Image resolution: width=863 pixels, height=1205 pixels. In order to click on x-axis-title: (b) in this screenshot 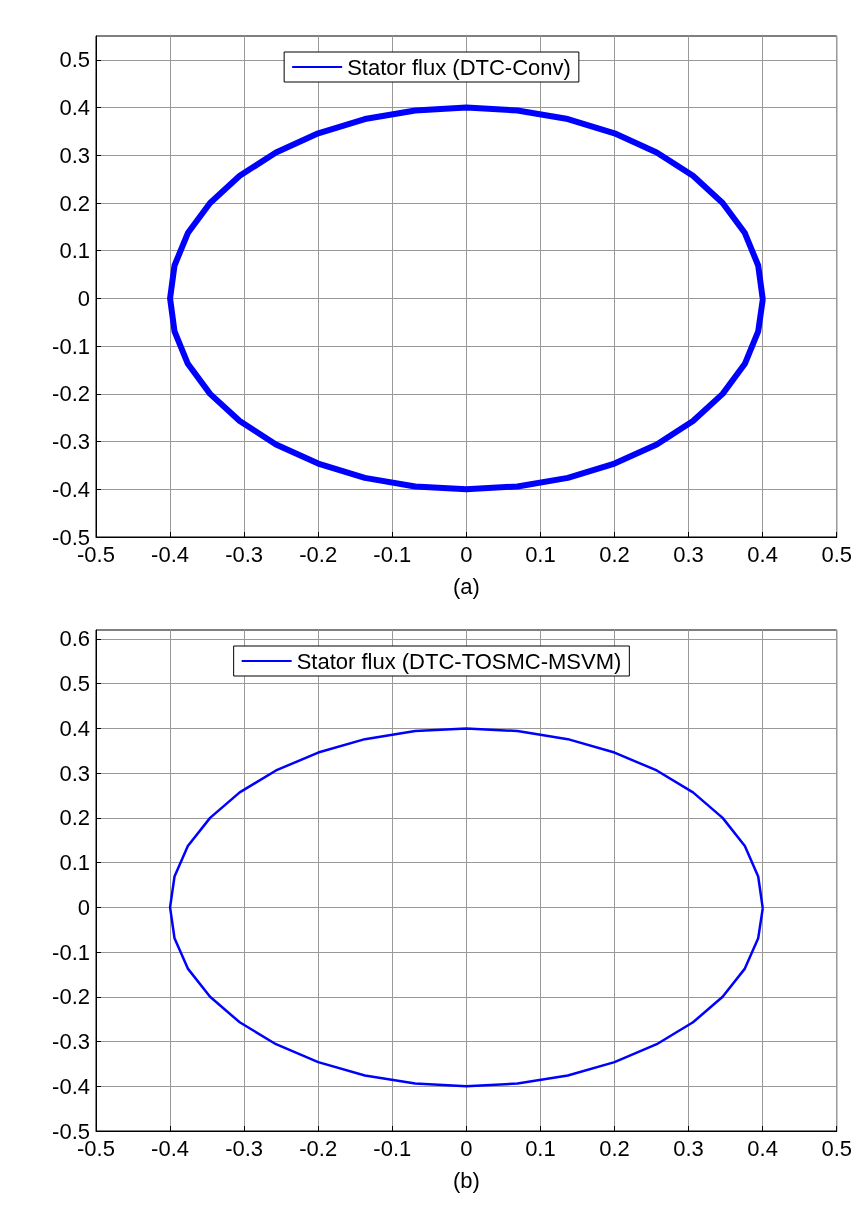, I will do `click(466, 1180)`.